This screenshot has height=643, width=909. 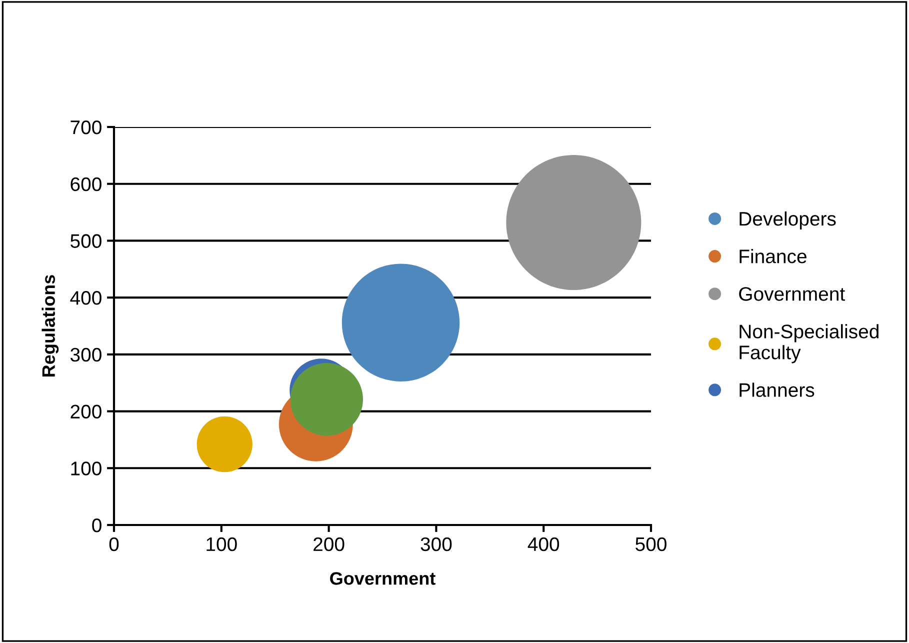 I want to click on legend-label: Government, so click(x=792, y=294).